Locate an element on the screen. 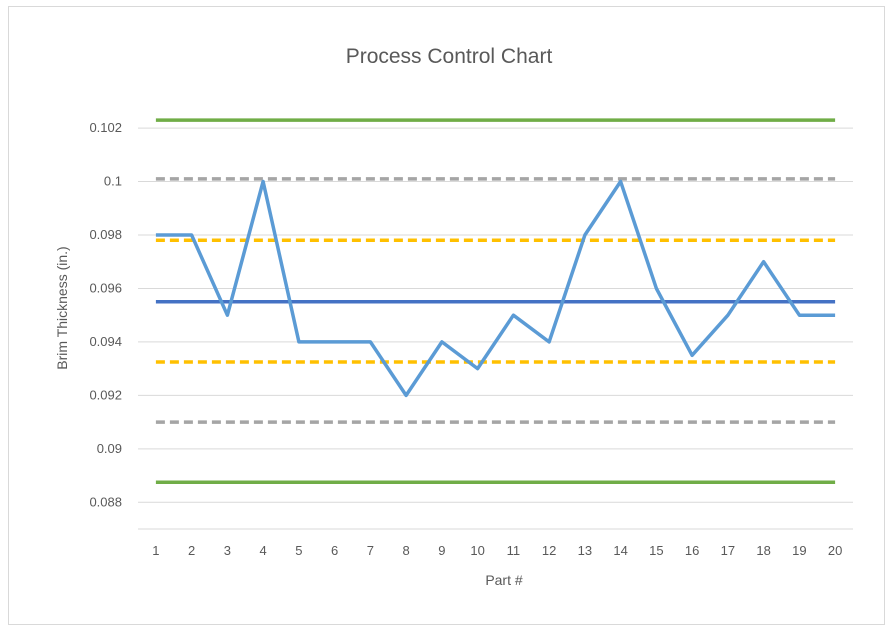 The height and width of the screenshot is (636, 894). x-tick-label: 6 is located at coordinates (334, 550).